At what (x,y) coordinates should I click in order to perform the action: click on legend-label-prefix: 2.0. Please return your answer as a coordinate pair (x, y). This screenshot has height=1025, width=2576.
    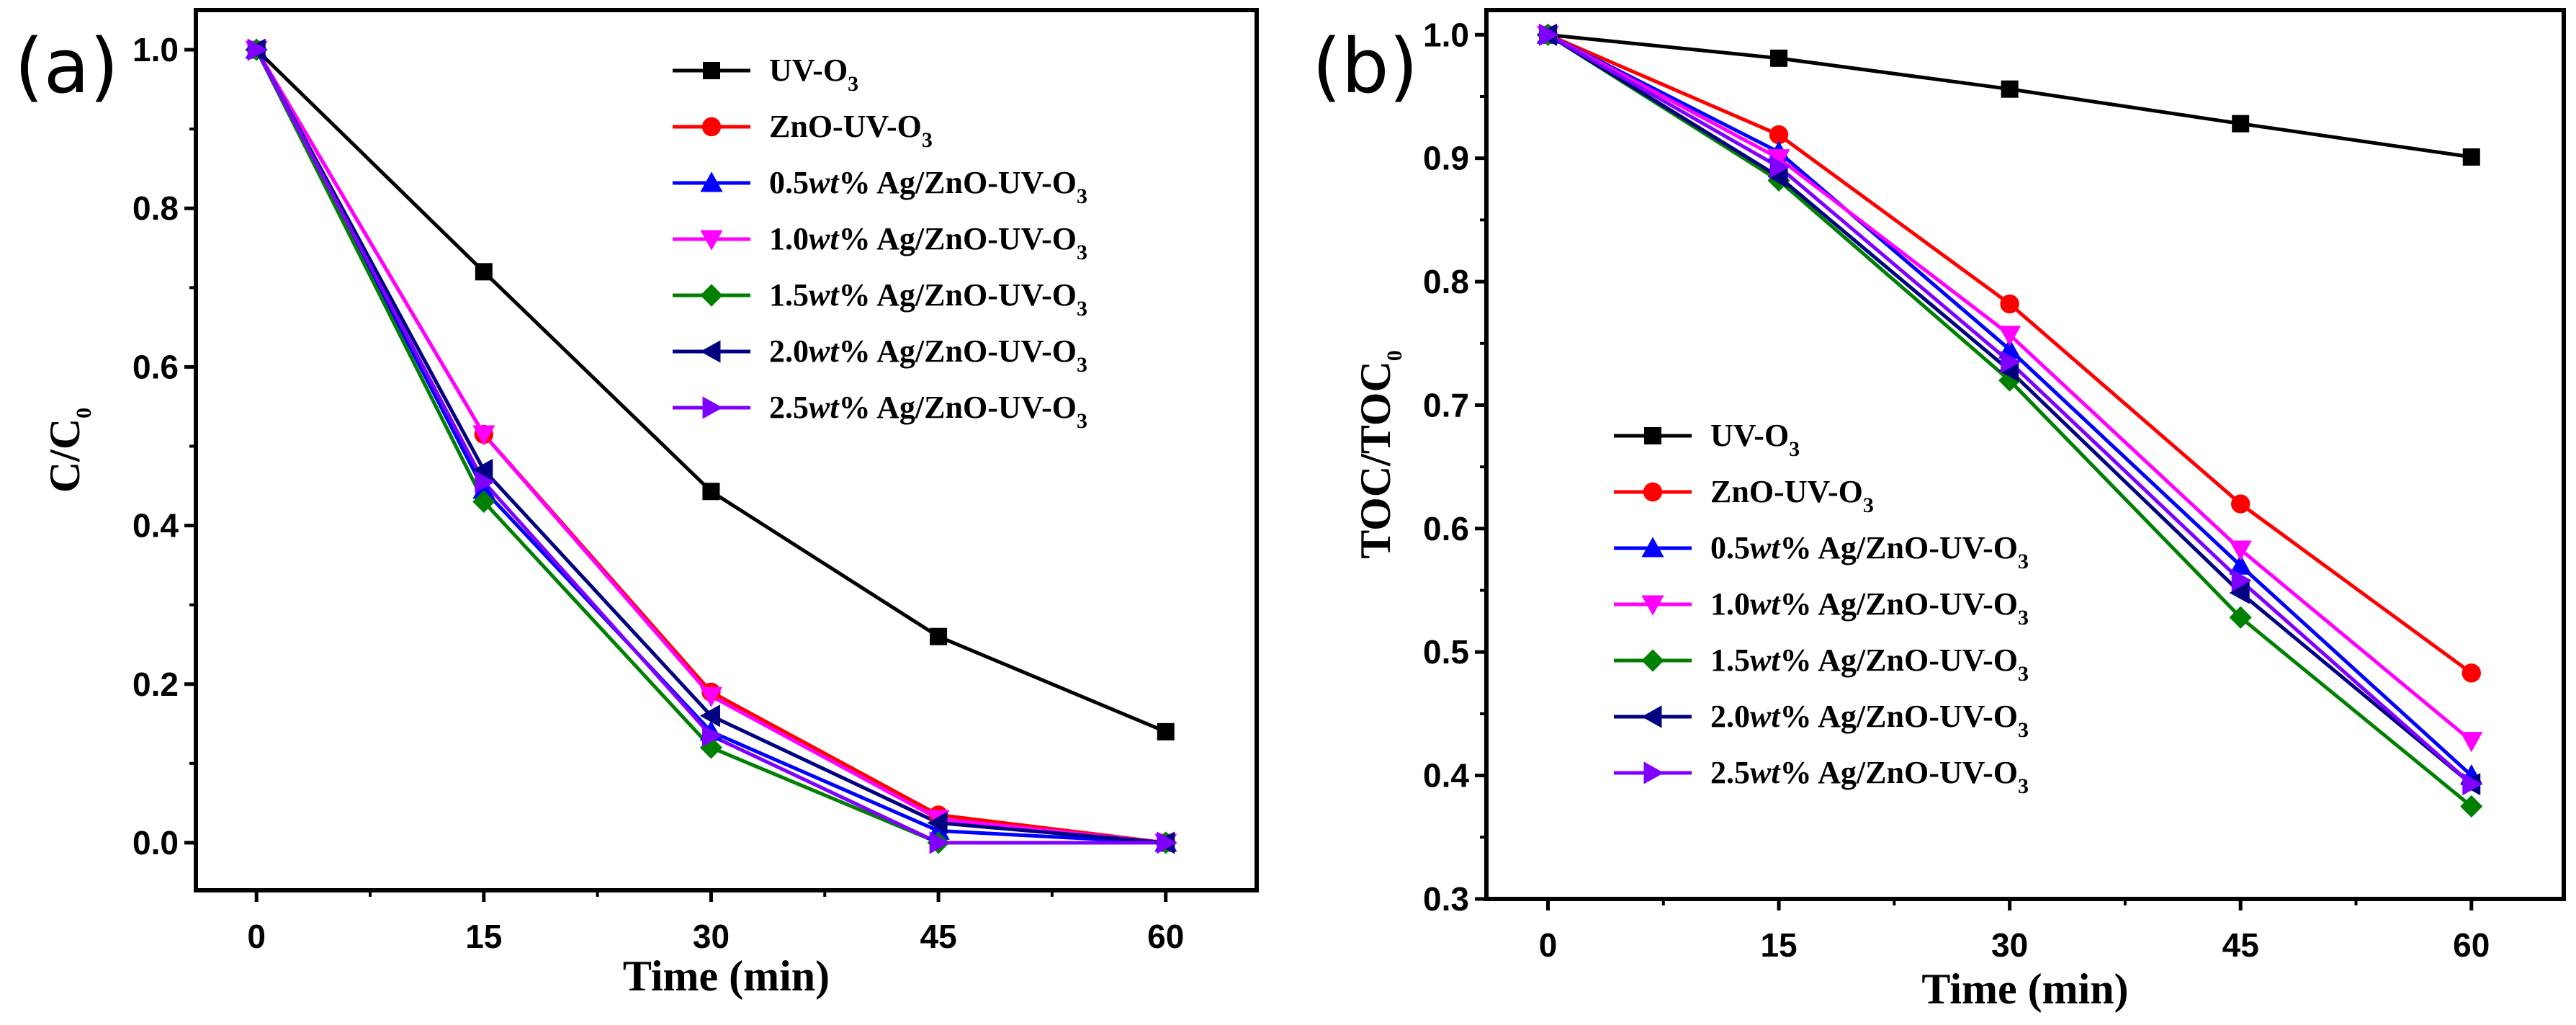
    Looking at the image, I should click on (789, 351).